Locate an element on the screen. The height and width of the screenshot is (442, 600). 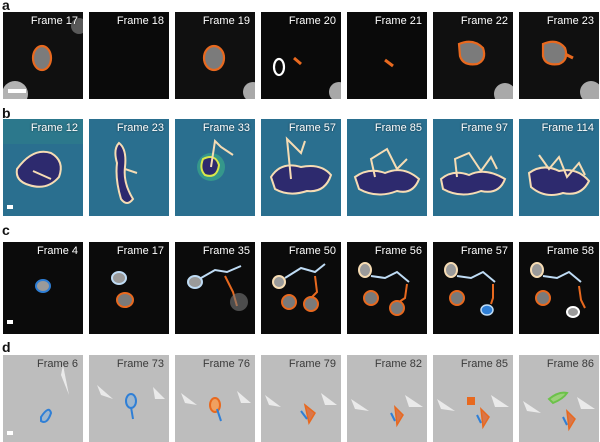
panel-a-frame-4: Frame 20 is located at coordinates (301, 55).